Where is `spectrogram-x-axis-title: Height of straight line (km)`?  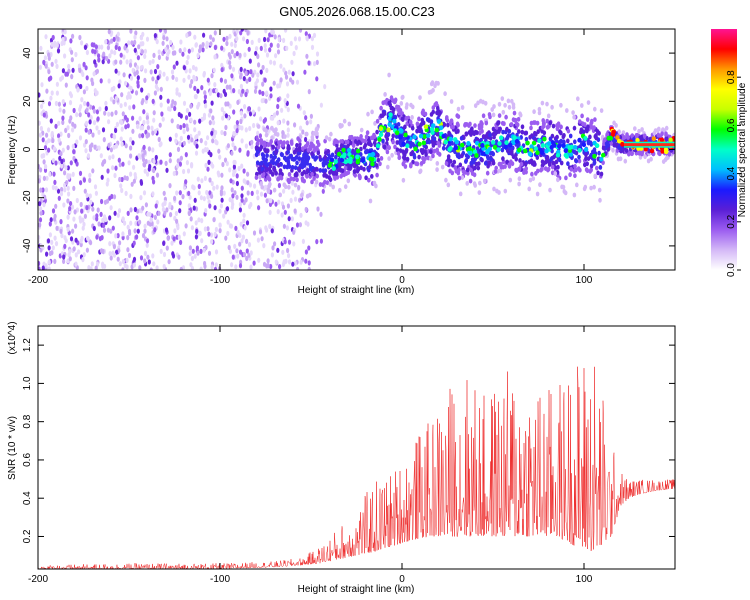
spectrogram-x-axis-title: Height of straight line (km) is located at coordinates (356, 290).